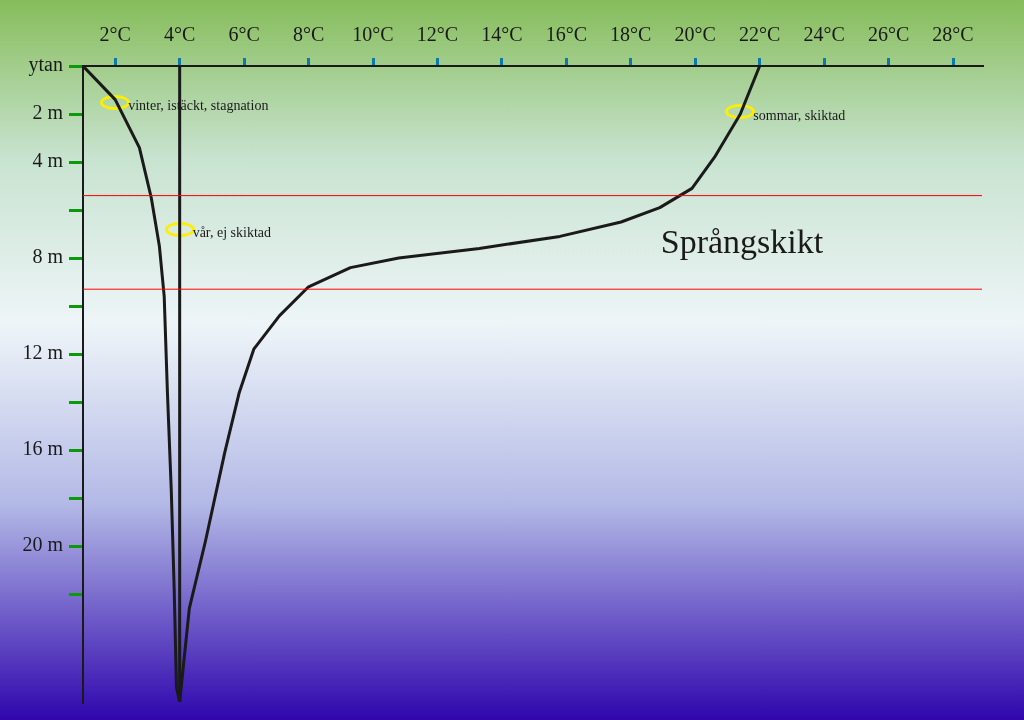  Describe the element at coordinates (232, 233) in the screenshot. I see `annotation: vår, ej skiktad` at that location.